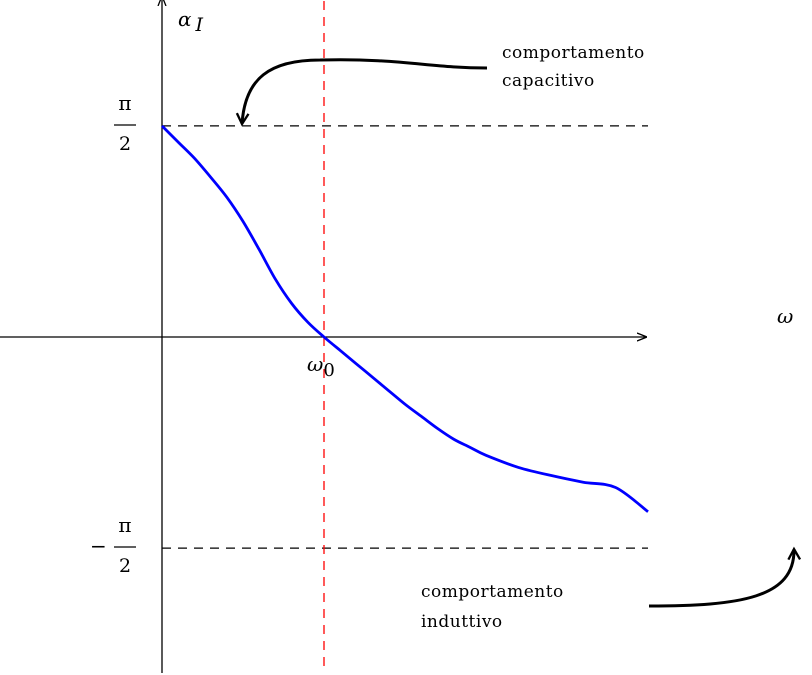 The height and width of the screenshot is (675, 812). What do you see at coordinates (125, 144) in the screenshot?
I see `y-tick-top-denominator: 2` at bounding box center [125, 144].